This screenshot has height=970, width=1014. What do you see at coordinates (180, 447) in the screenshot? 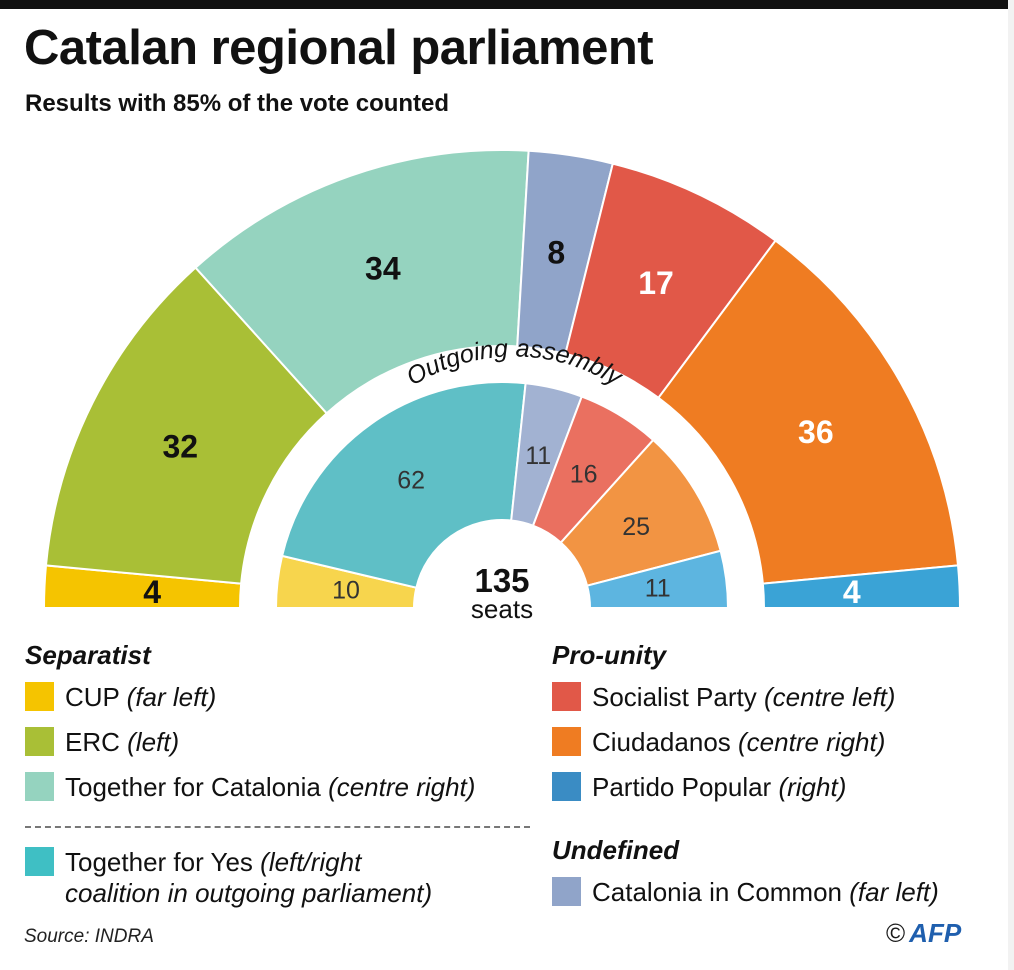
I see `outer-seat-label-erc: 32` at bounding box center [180, 447].